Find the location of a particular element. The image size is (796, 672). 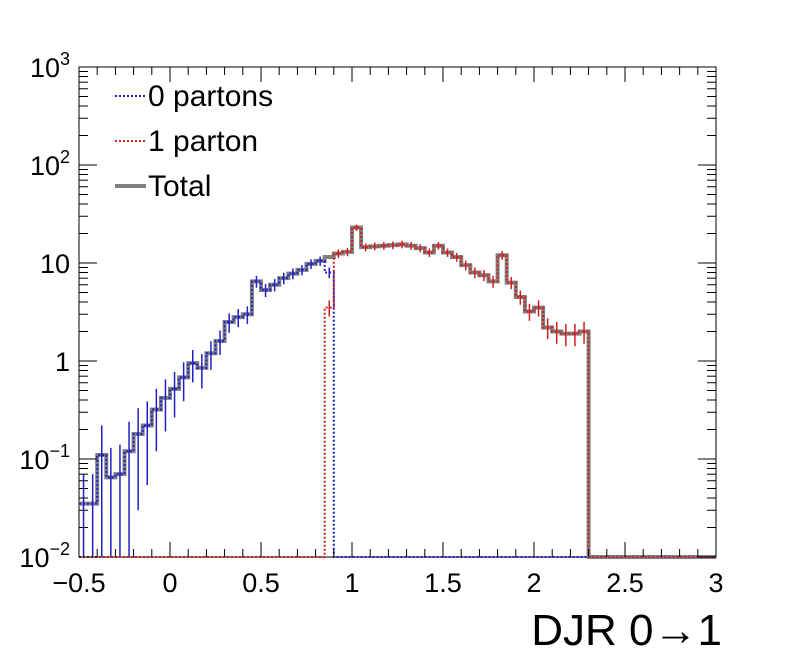

legend: 0 partons 1 parton Total is located at coordinates (194, 141).